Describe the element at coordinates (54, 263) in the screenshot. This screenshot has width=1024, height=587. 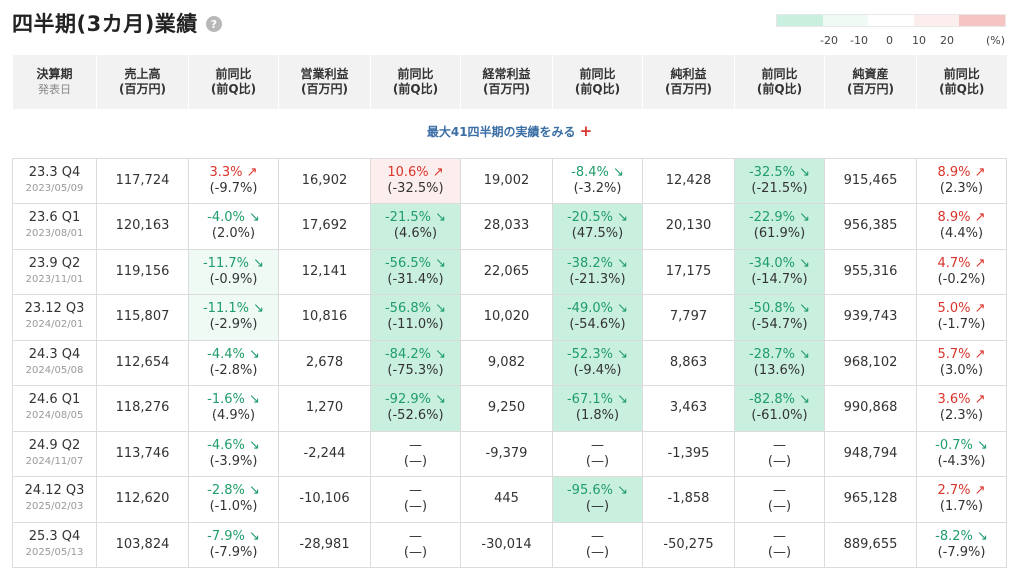
I see `period-label: 23.9 Q2` at that location.